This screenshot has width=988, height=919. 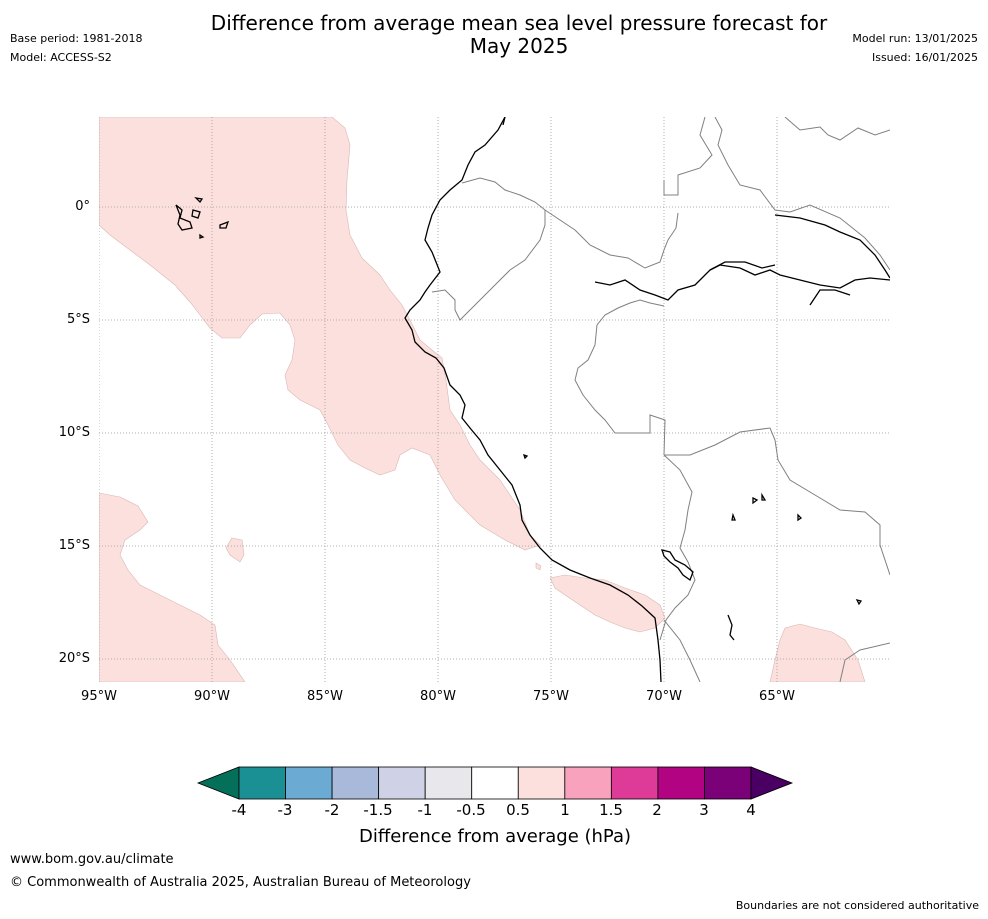 What do you see at coordinates (78, 319) in the screenshot?
I see `lat-label-5s: 5°S` at bounding box center [78, 319].